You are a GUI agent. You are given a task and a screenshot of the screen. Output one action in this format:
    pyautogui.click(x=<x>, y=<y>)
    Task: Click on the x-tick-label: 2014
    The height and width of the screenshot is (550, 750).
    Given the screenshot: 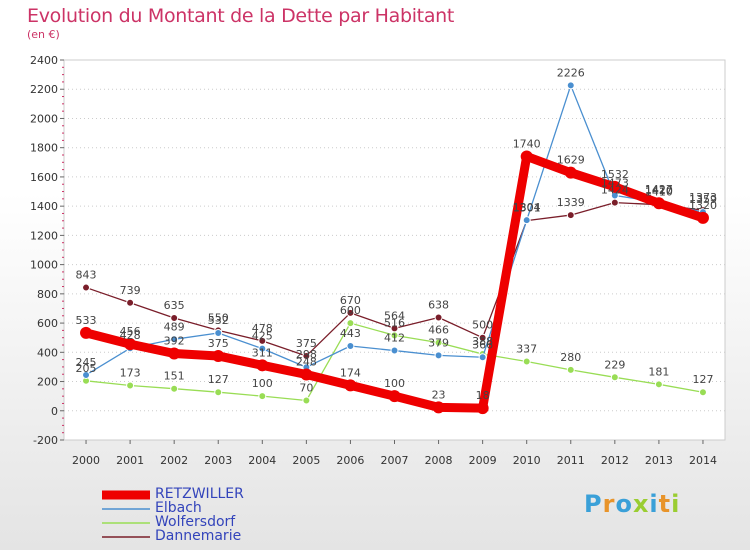 What is the action you would take?
    pyautogui.click(x=703, y=460)
    